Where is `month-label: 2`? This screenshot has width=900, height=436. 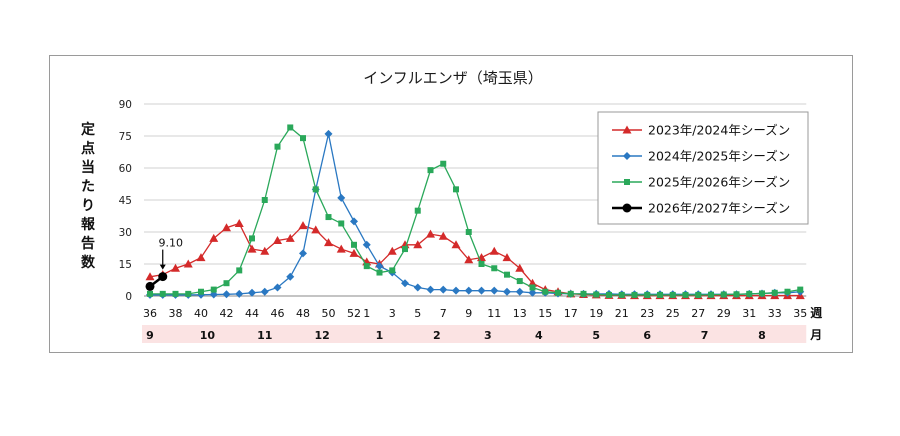 month-label: 2 is located at coordinates (437, 335).